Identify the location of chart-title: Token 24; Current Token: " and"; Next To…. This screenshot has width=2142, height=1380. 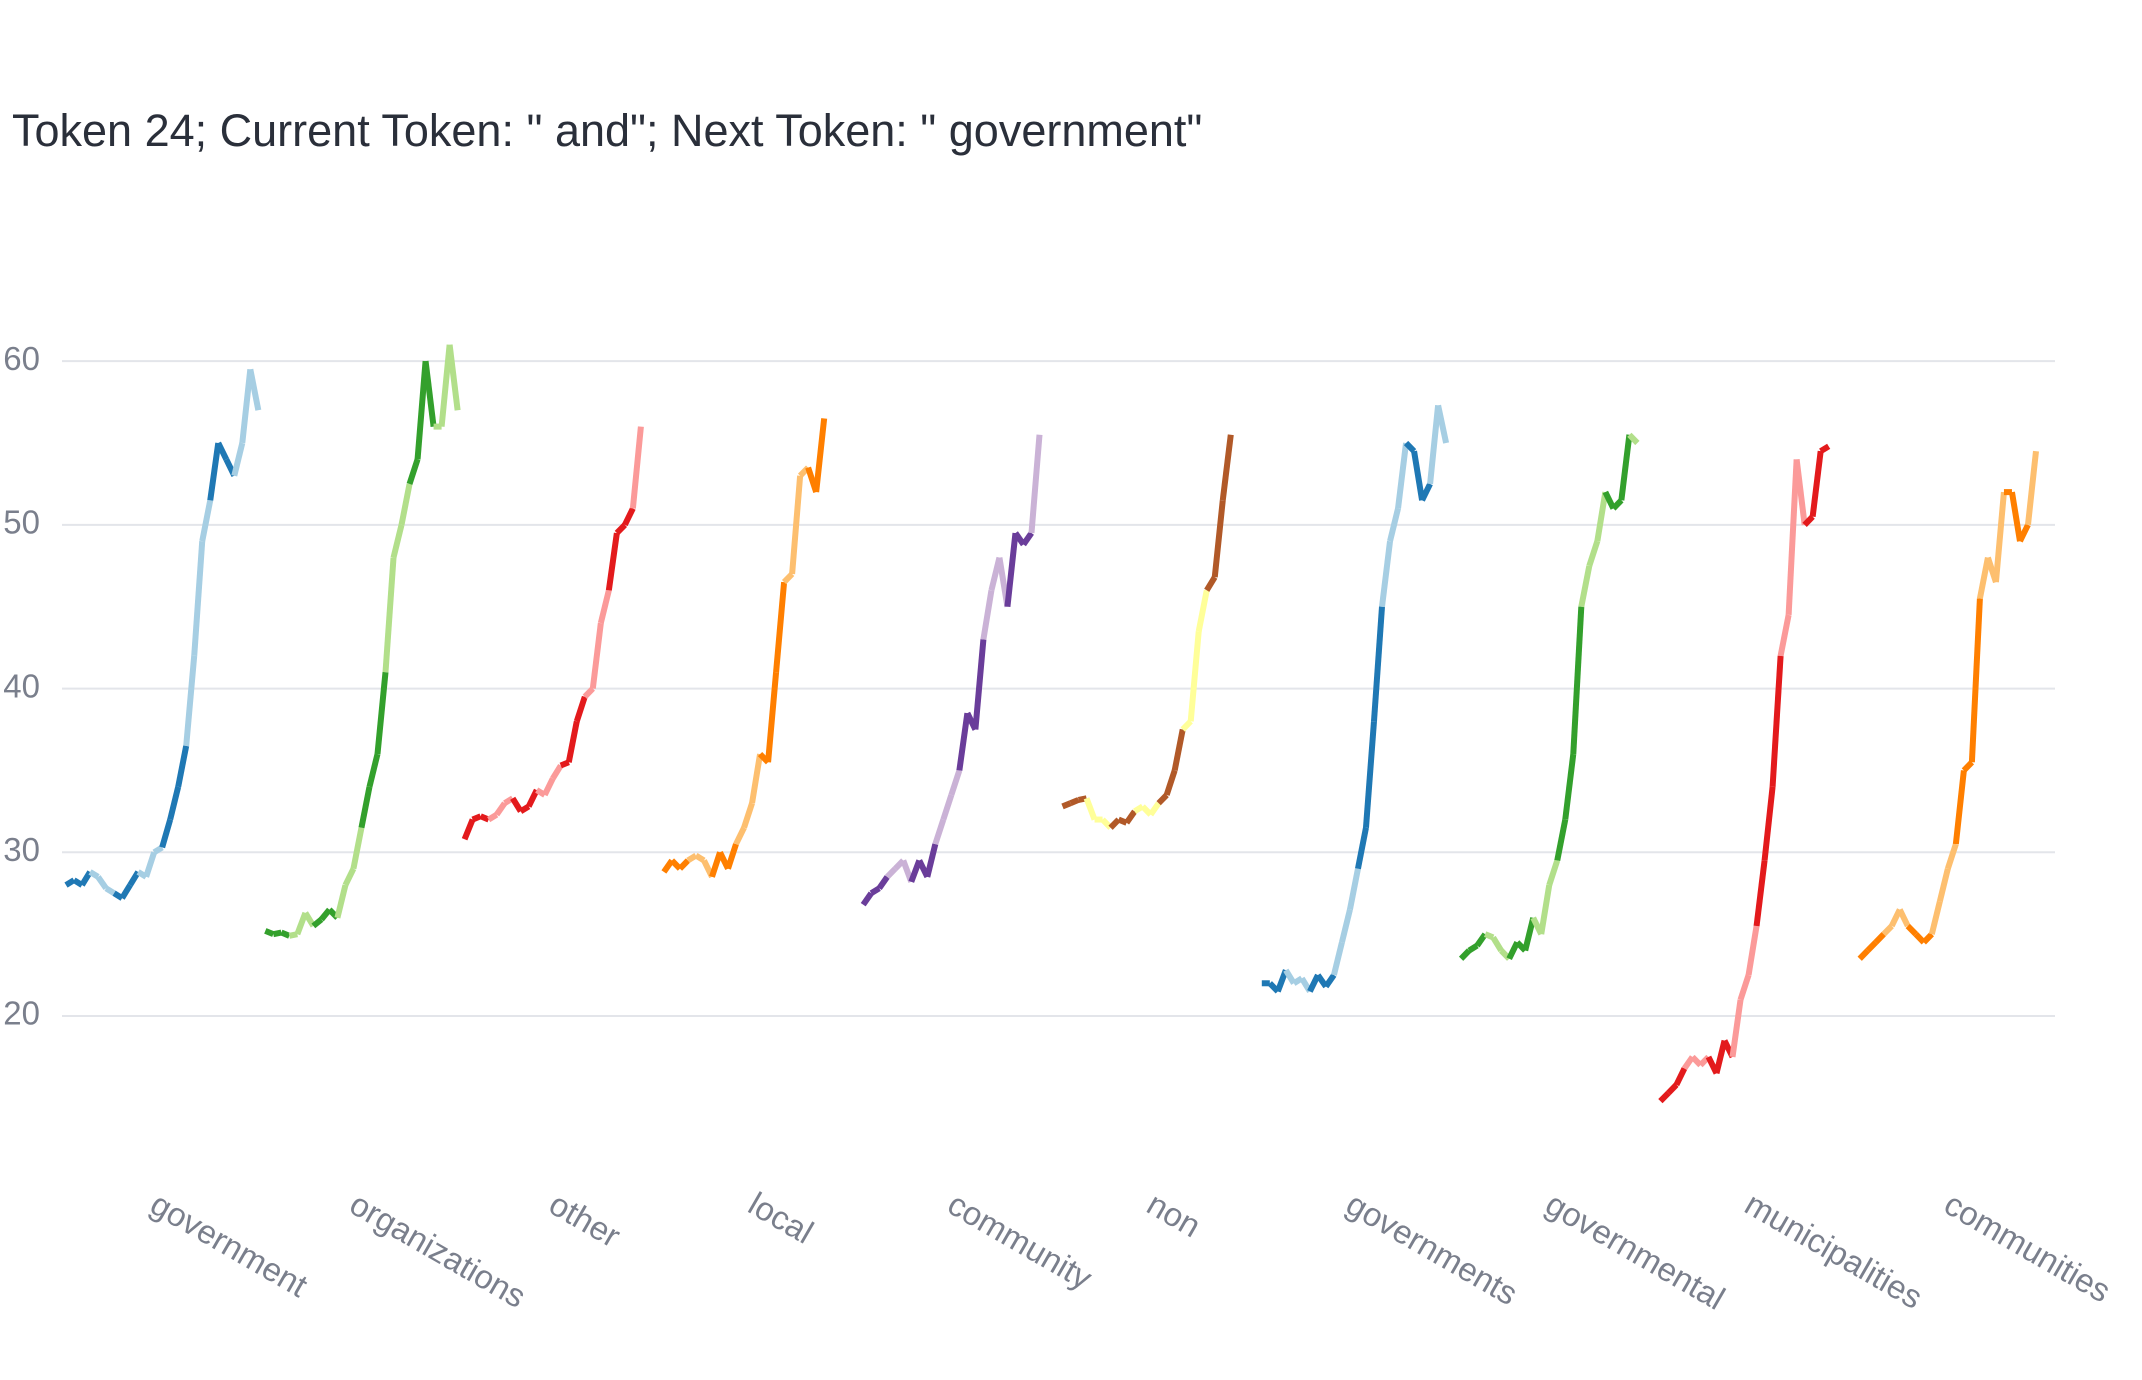
(607, 130).